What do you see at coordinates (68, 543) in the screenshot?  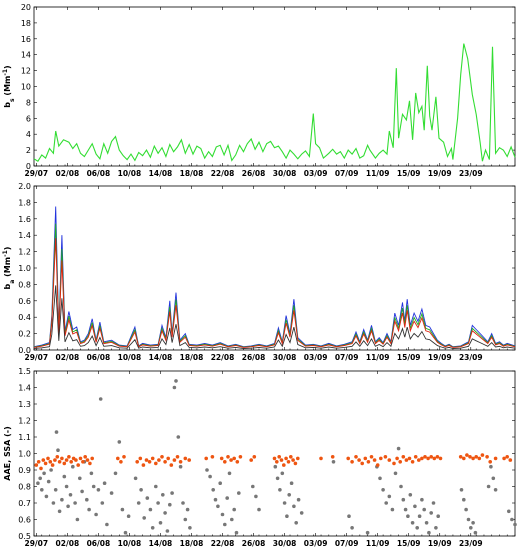 I see `x-tick-label: 02/08` at bounding box center [68, 543].